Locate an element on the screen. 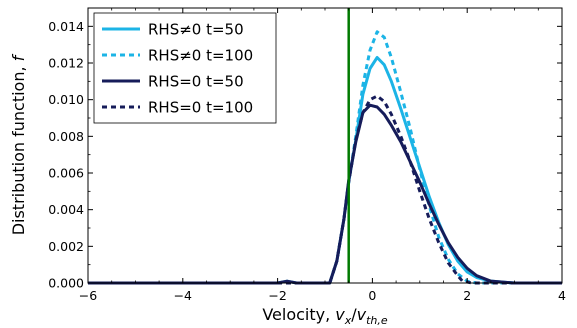 This screenshot has width=577, height=328. legend-label: RHS≠0 t=100 is located at coordinates (200, 56).